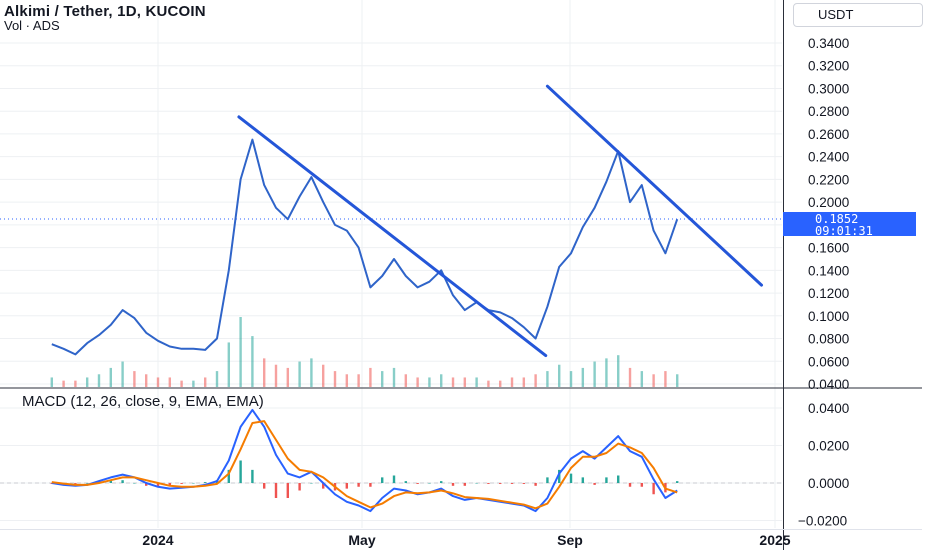  Describe the element at coordinates (361, 540) in the screenshot. I see `time-axis-label: May` at that location.